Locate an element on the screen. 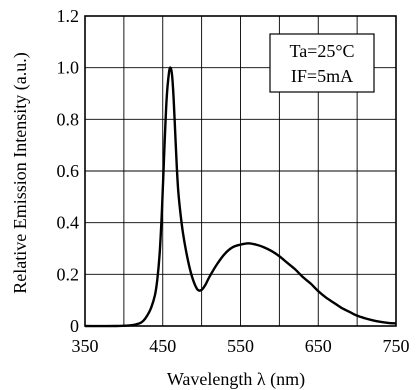 The width and height of the screenshot is (416, 390). annotation-box: Ta=25°C IF=5mA is located at coordinates (322, 63).